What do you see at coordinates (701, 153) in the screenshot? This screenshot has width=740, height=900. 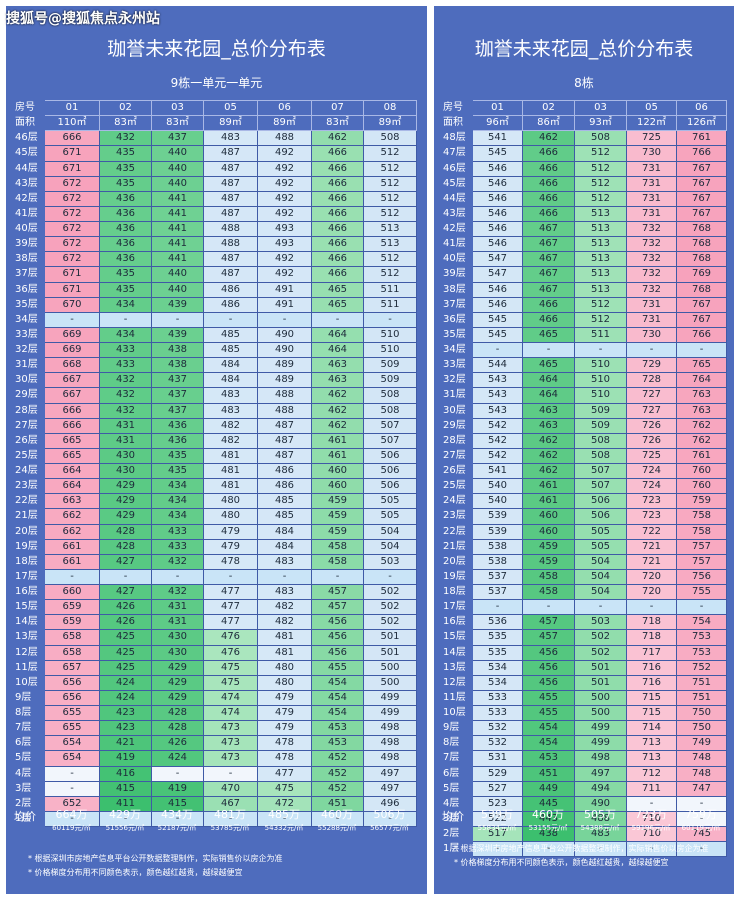 I see `price-cell: 766` at bounding box center [701, 153].